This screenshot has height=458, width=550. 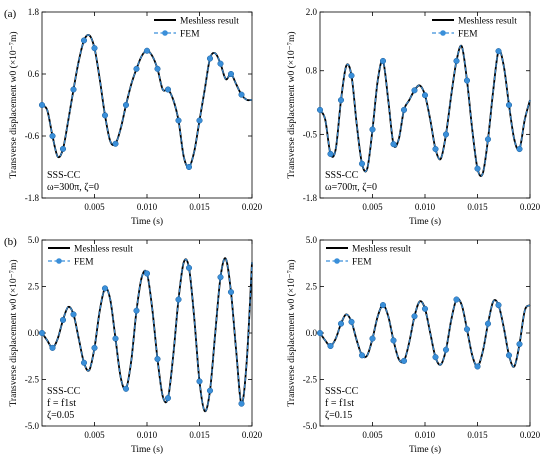 What do you see at coordinates (310, 134) in the screenshot?
I see `y-tick-label: -0.5` at bounding box center [310, 134].